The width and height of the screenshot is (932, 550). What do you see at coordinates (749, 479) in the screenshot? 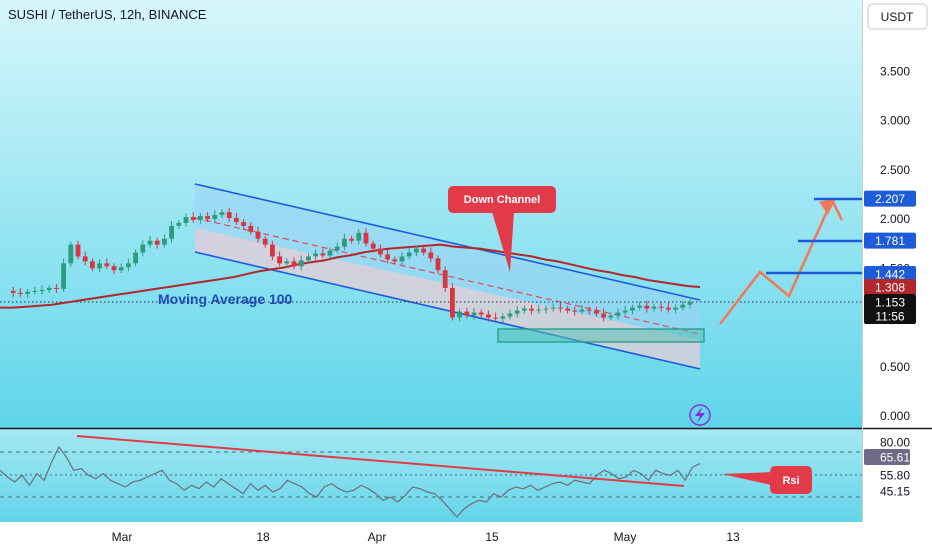
I see `rsi-callout-pointer` at bounding box center [749, 479].